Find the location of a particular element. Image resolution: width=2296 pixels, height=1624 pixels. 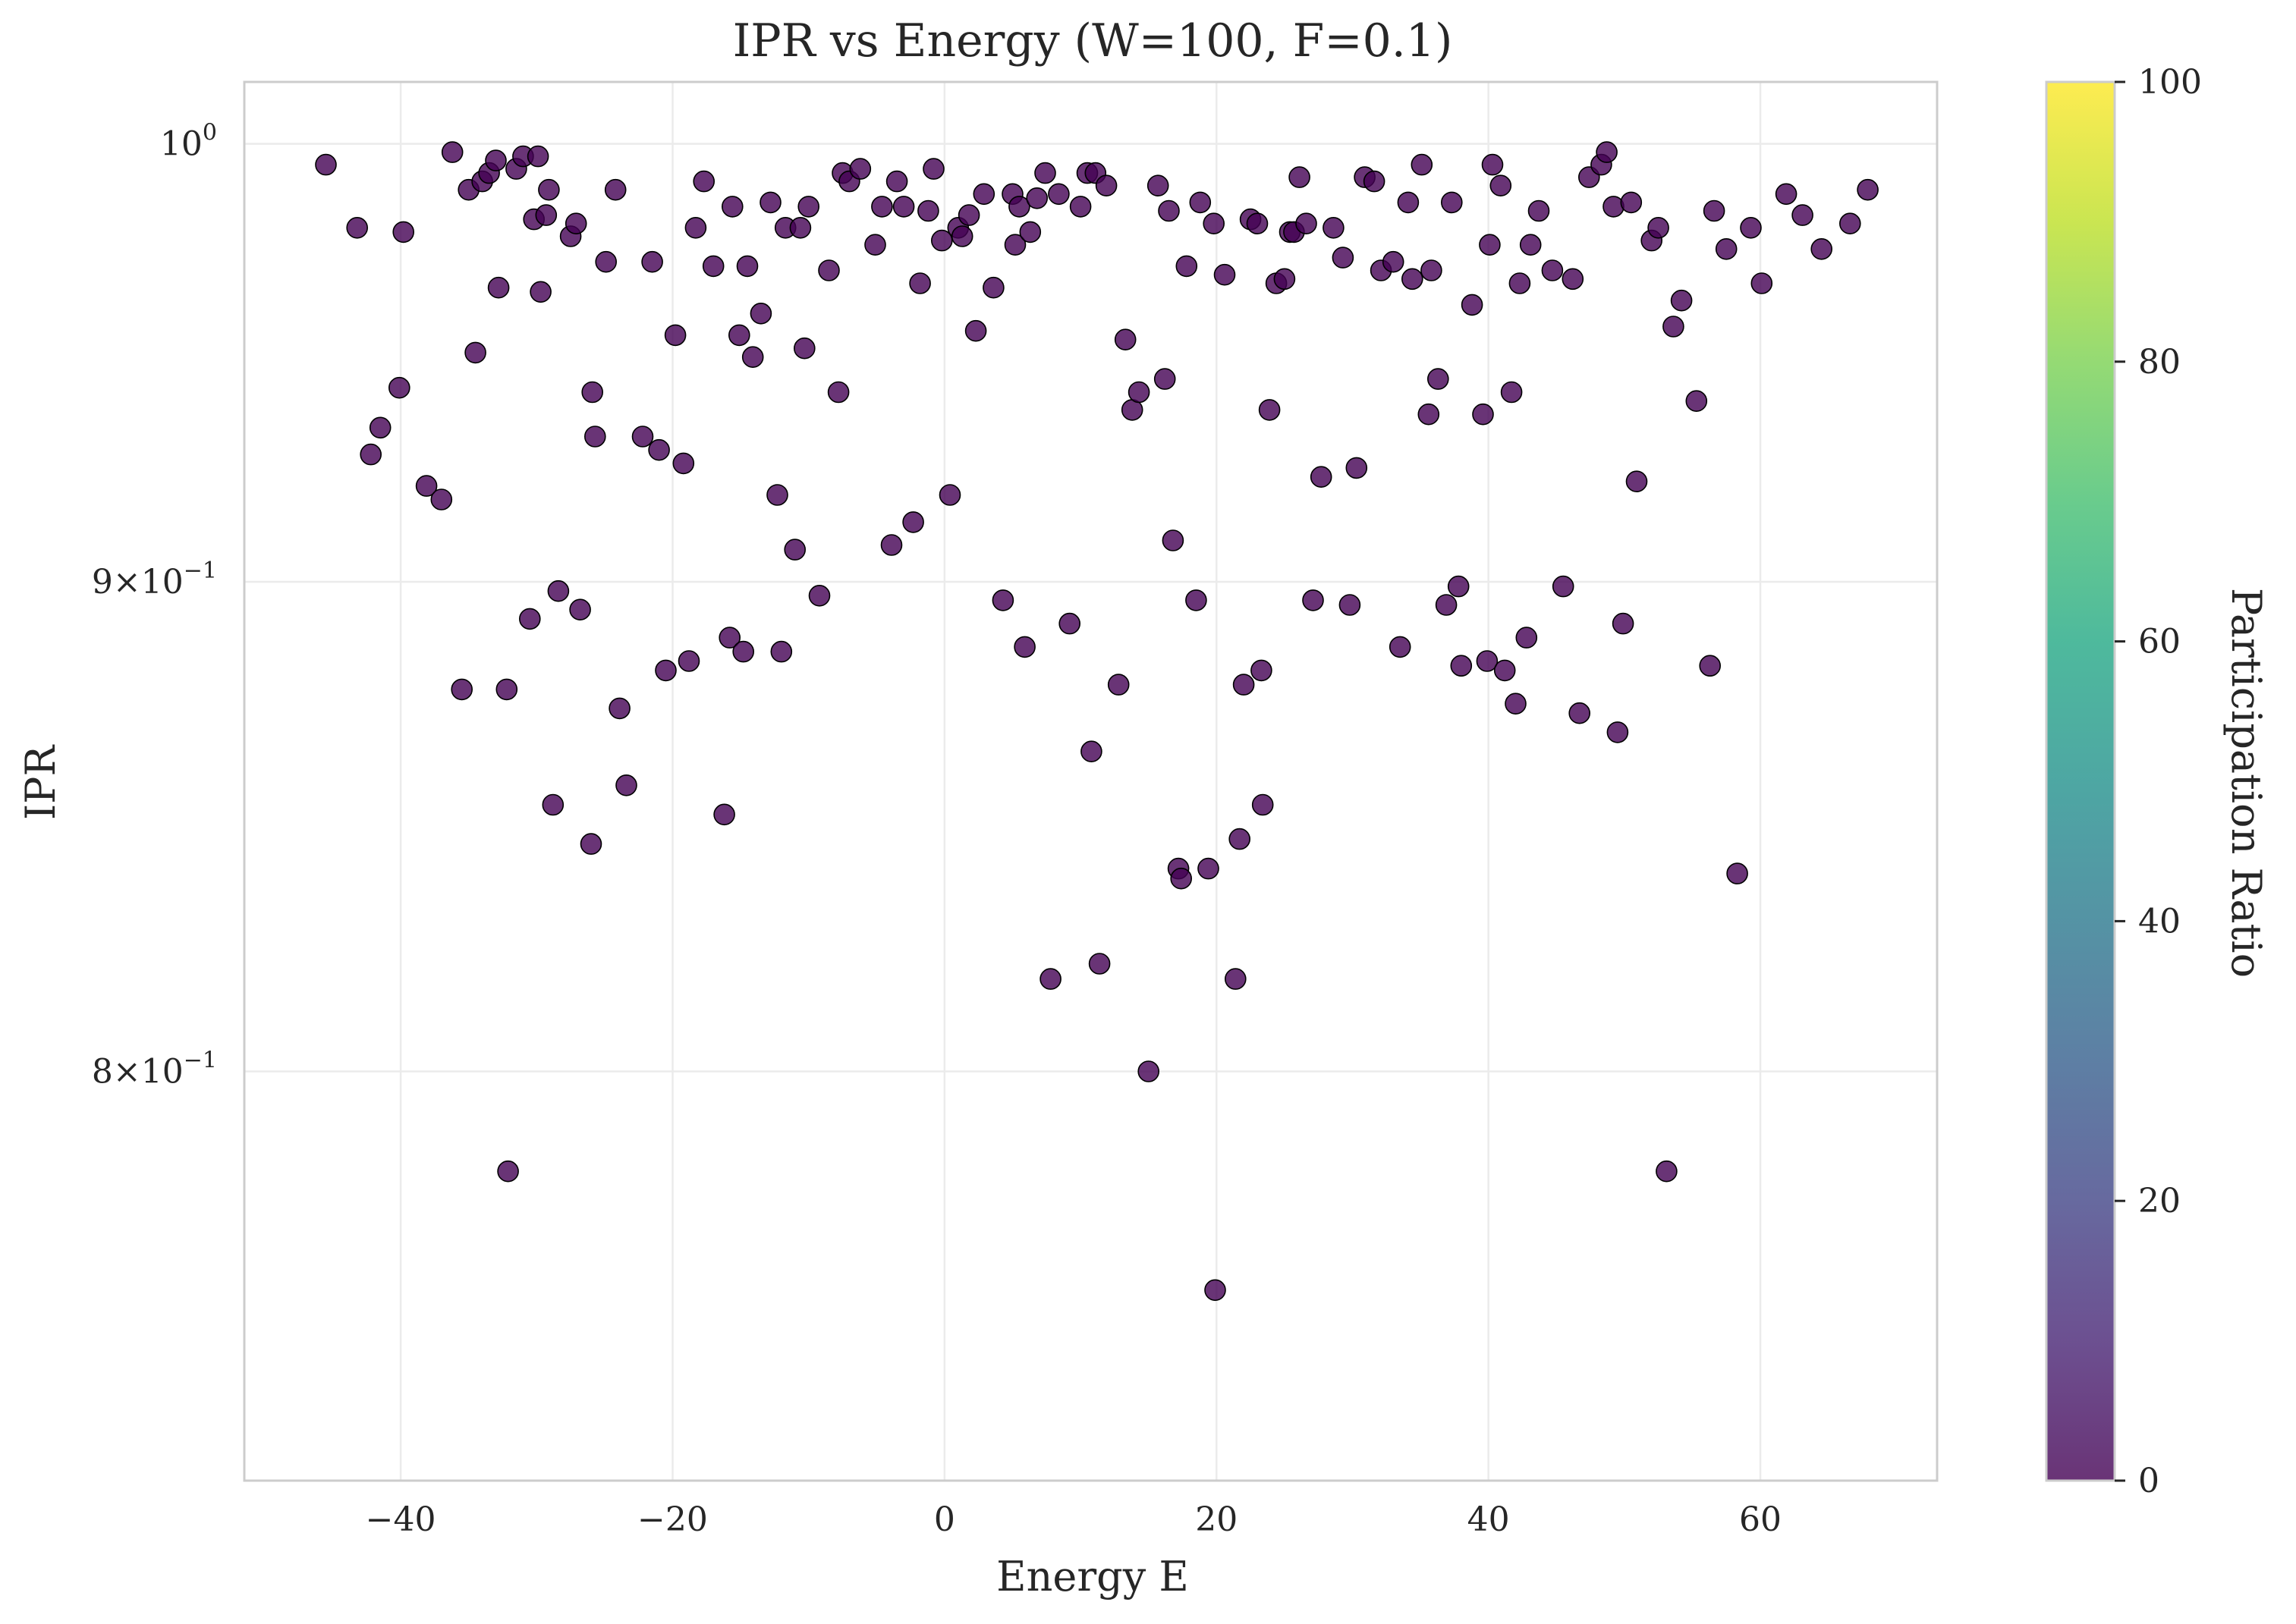

x-tick-label: 20 is located at coordinates (1216, 1519).